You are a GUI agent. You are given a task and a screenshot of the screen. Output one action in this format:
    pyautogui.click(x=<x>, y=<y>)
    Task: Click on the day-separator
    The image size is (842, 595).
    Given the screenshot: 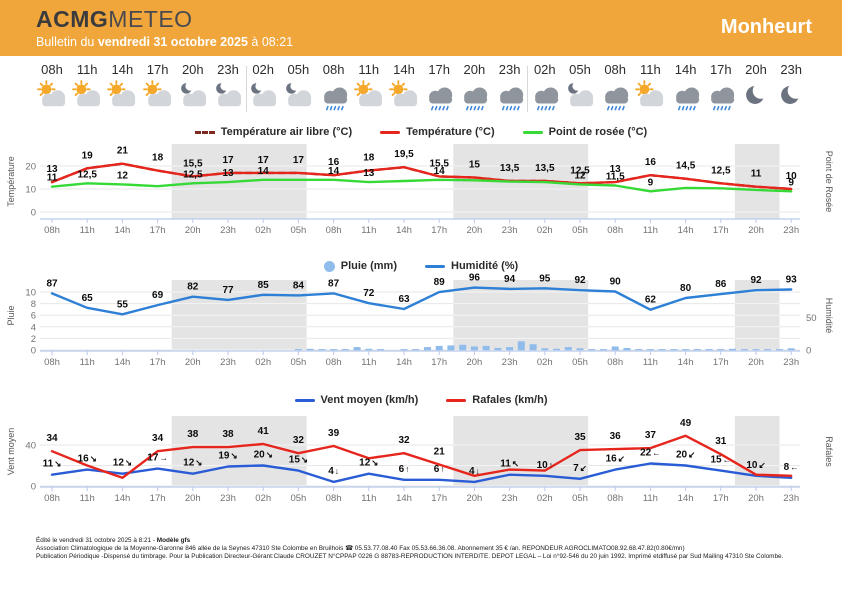 What is the action you would take?
    pyautogui.click(x=528, y=89)
    